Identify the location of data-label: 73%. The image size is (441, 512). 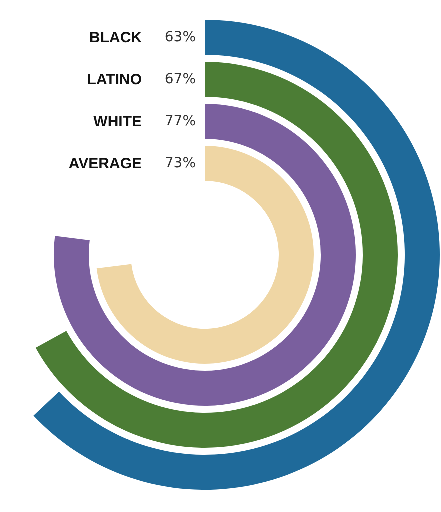
(180, 164).